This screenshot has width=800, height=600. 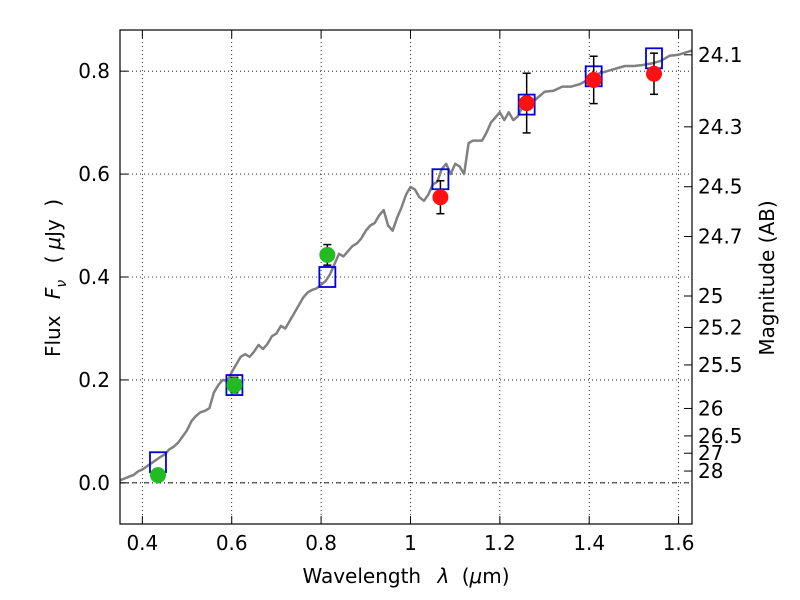 What do you see at coordinates (94, 71) in the screenshot?
I see `y-tick-label: 0.8` at bounding box center [94, 71].